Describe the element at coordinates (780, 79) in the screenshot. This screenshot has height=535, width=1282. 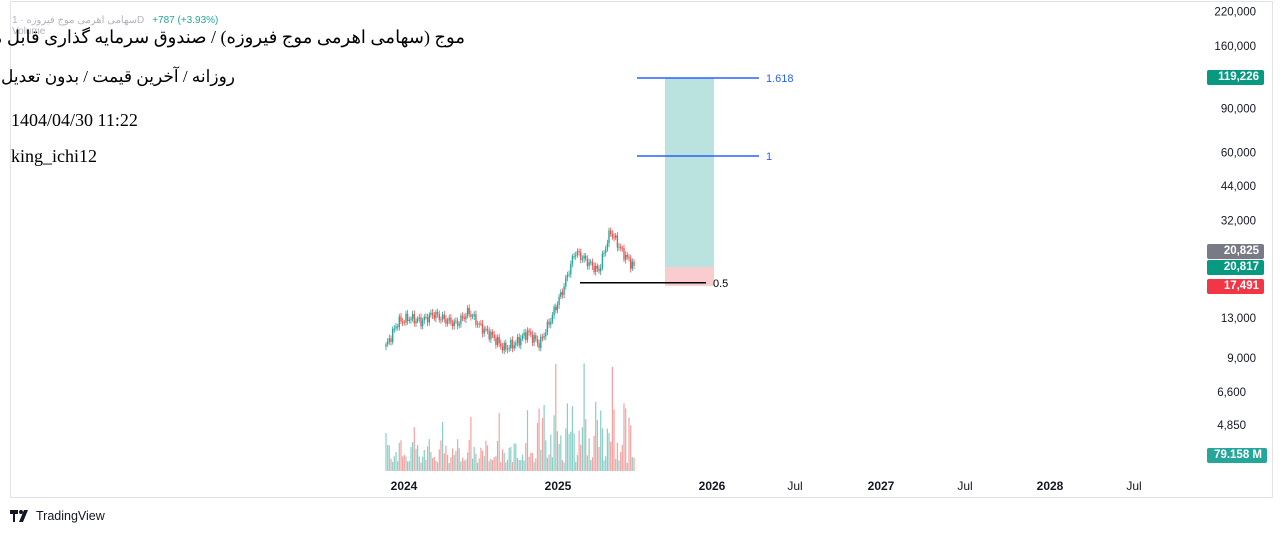
I see `fib-level-label: 1.618` at that location.